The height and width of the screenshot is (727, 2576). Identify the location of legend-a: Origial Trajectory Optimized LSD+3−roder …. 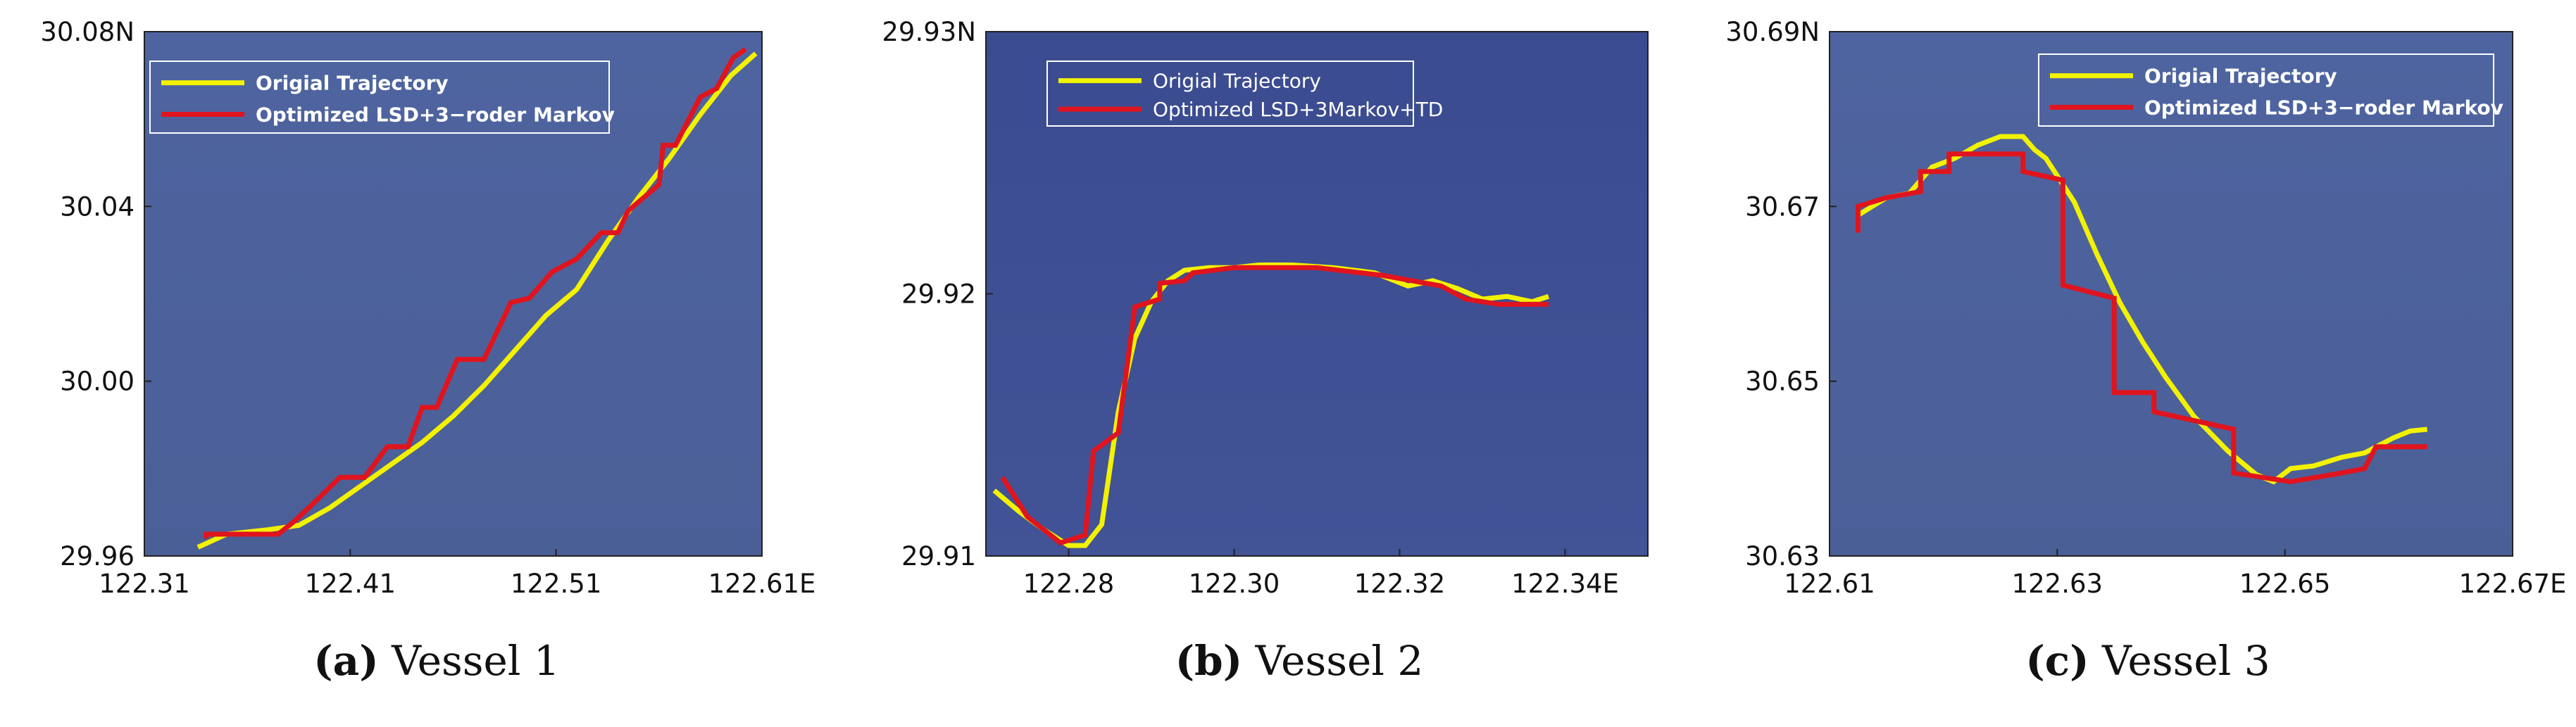
(382, 97).